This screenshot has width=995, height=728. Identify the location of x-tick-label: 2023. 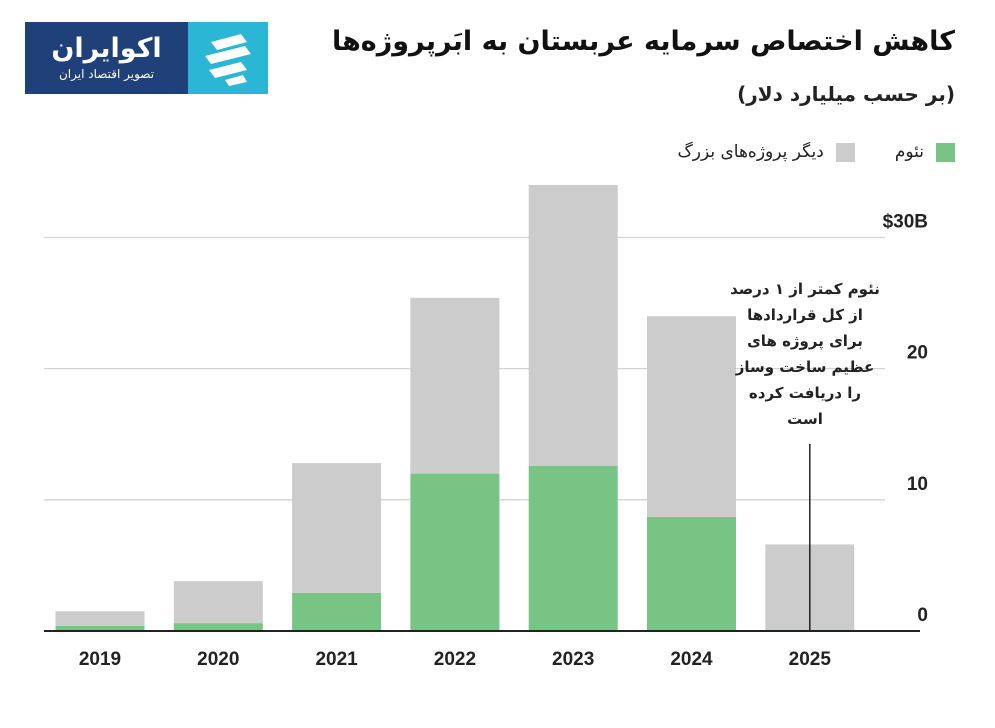
(573, 659).